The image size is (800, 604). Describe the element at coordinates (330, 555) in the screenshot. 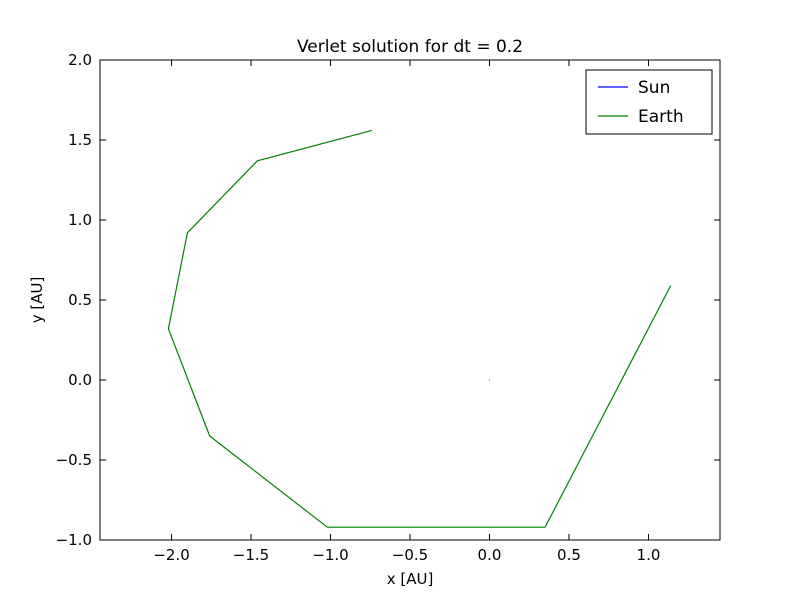

I see `x-tick-label: −1.0` at that location.